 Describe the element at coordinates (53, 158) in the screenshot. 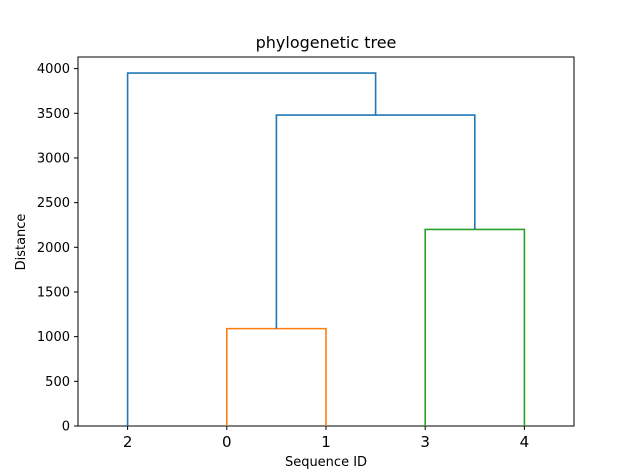

I see `y-tick-label: 3000` at that location.